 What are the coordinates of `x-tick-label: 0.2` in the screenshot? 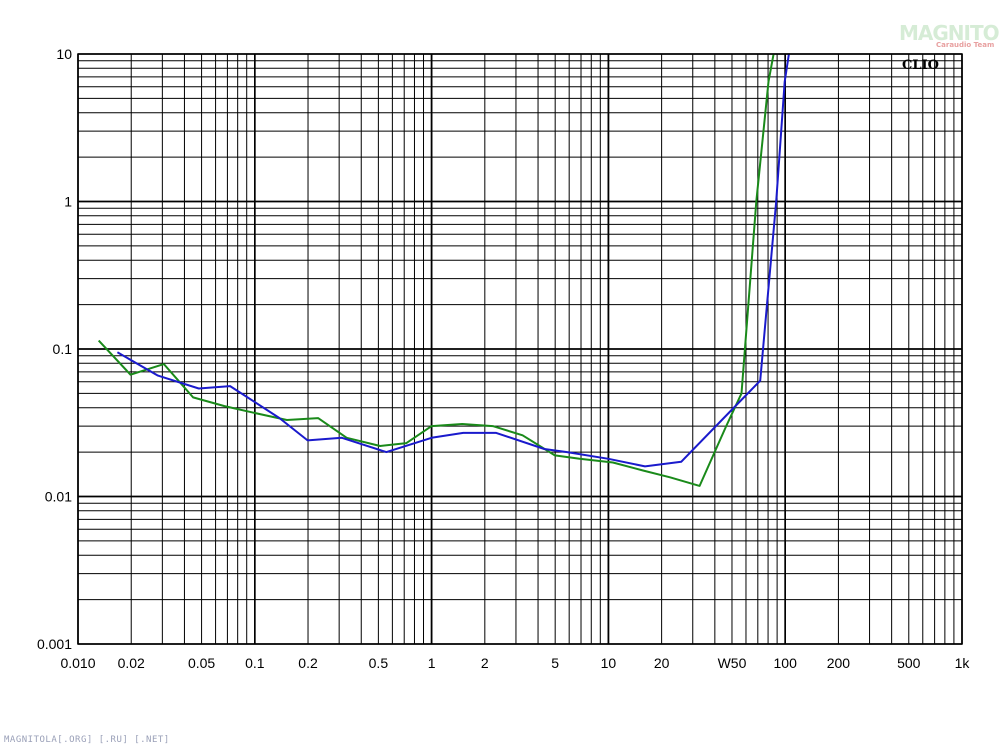 It's located at (308, 663).